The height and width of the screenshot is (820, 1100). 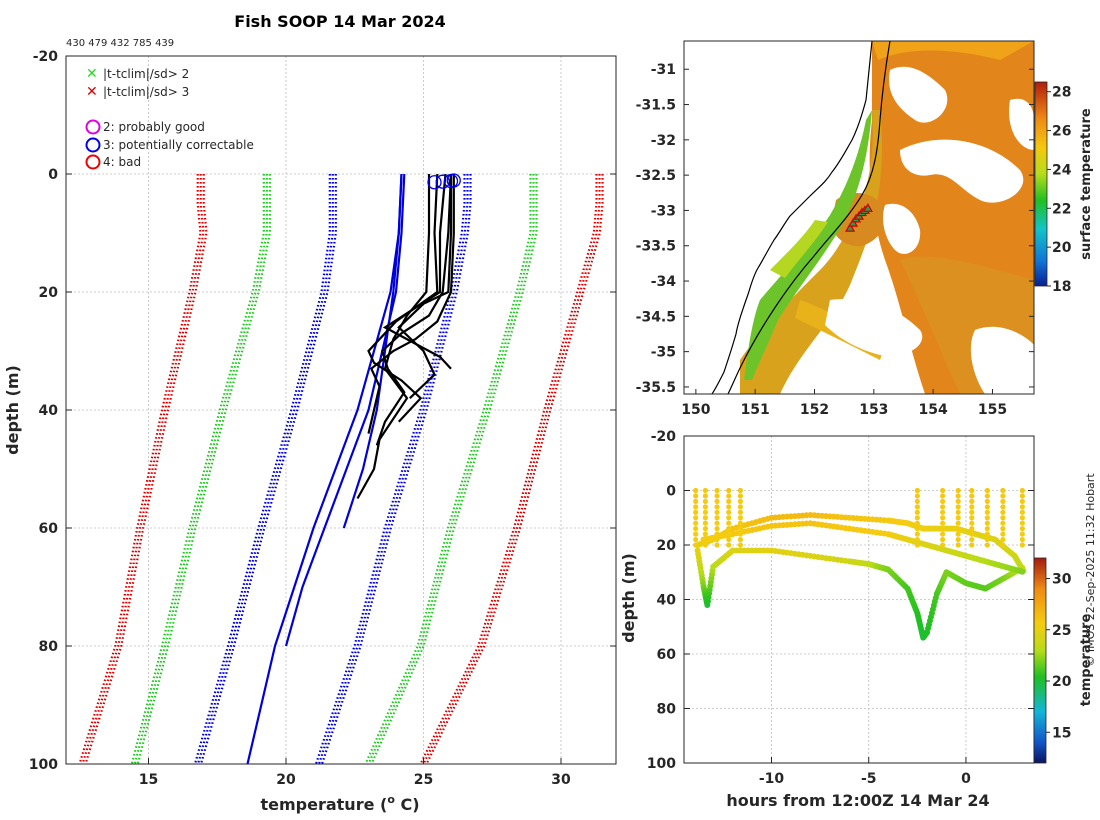 I want to click on depth-time-grid, so click(x=859, y=599).